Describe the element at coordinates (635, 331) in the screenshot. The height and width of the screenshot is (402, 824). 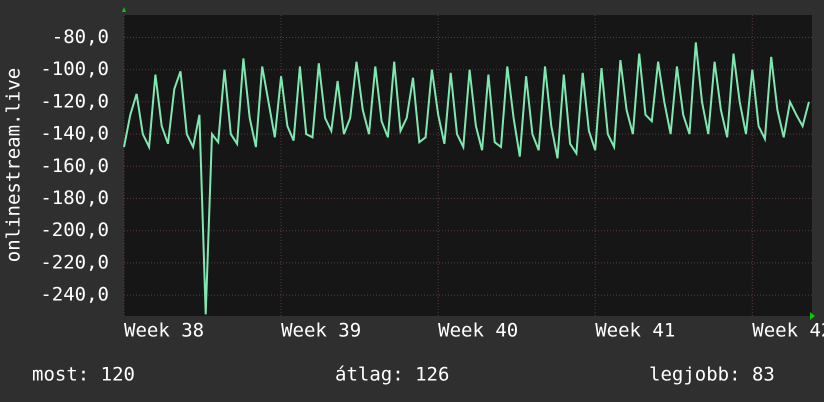
I see `x-tick-label: Week 41` at that location.